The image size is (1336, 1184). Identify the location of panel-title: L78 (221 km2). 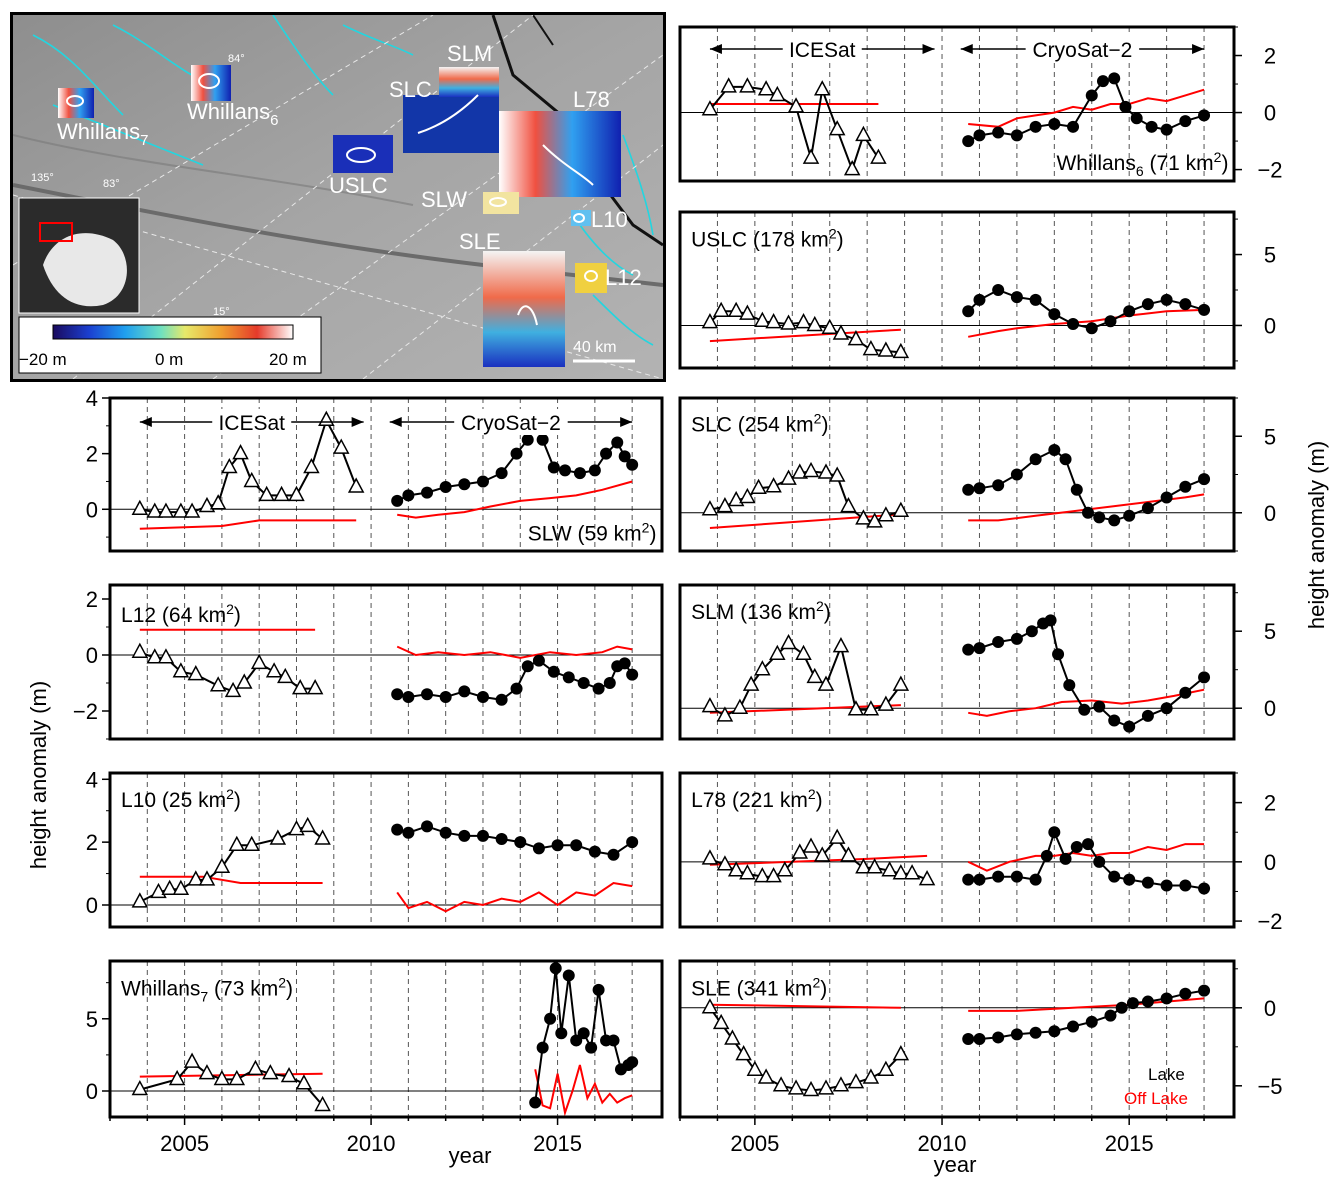
(757, 799).